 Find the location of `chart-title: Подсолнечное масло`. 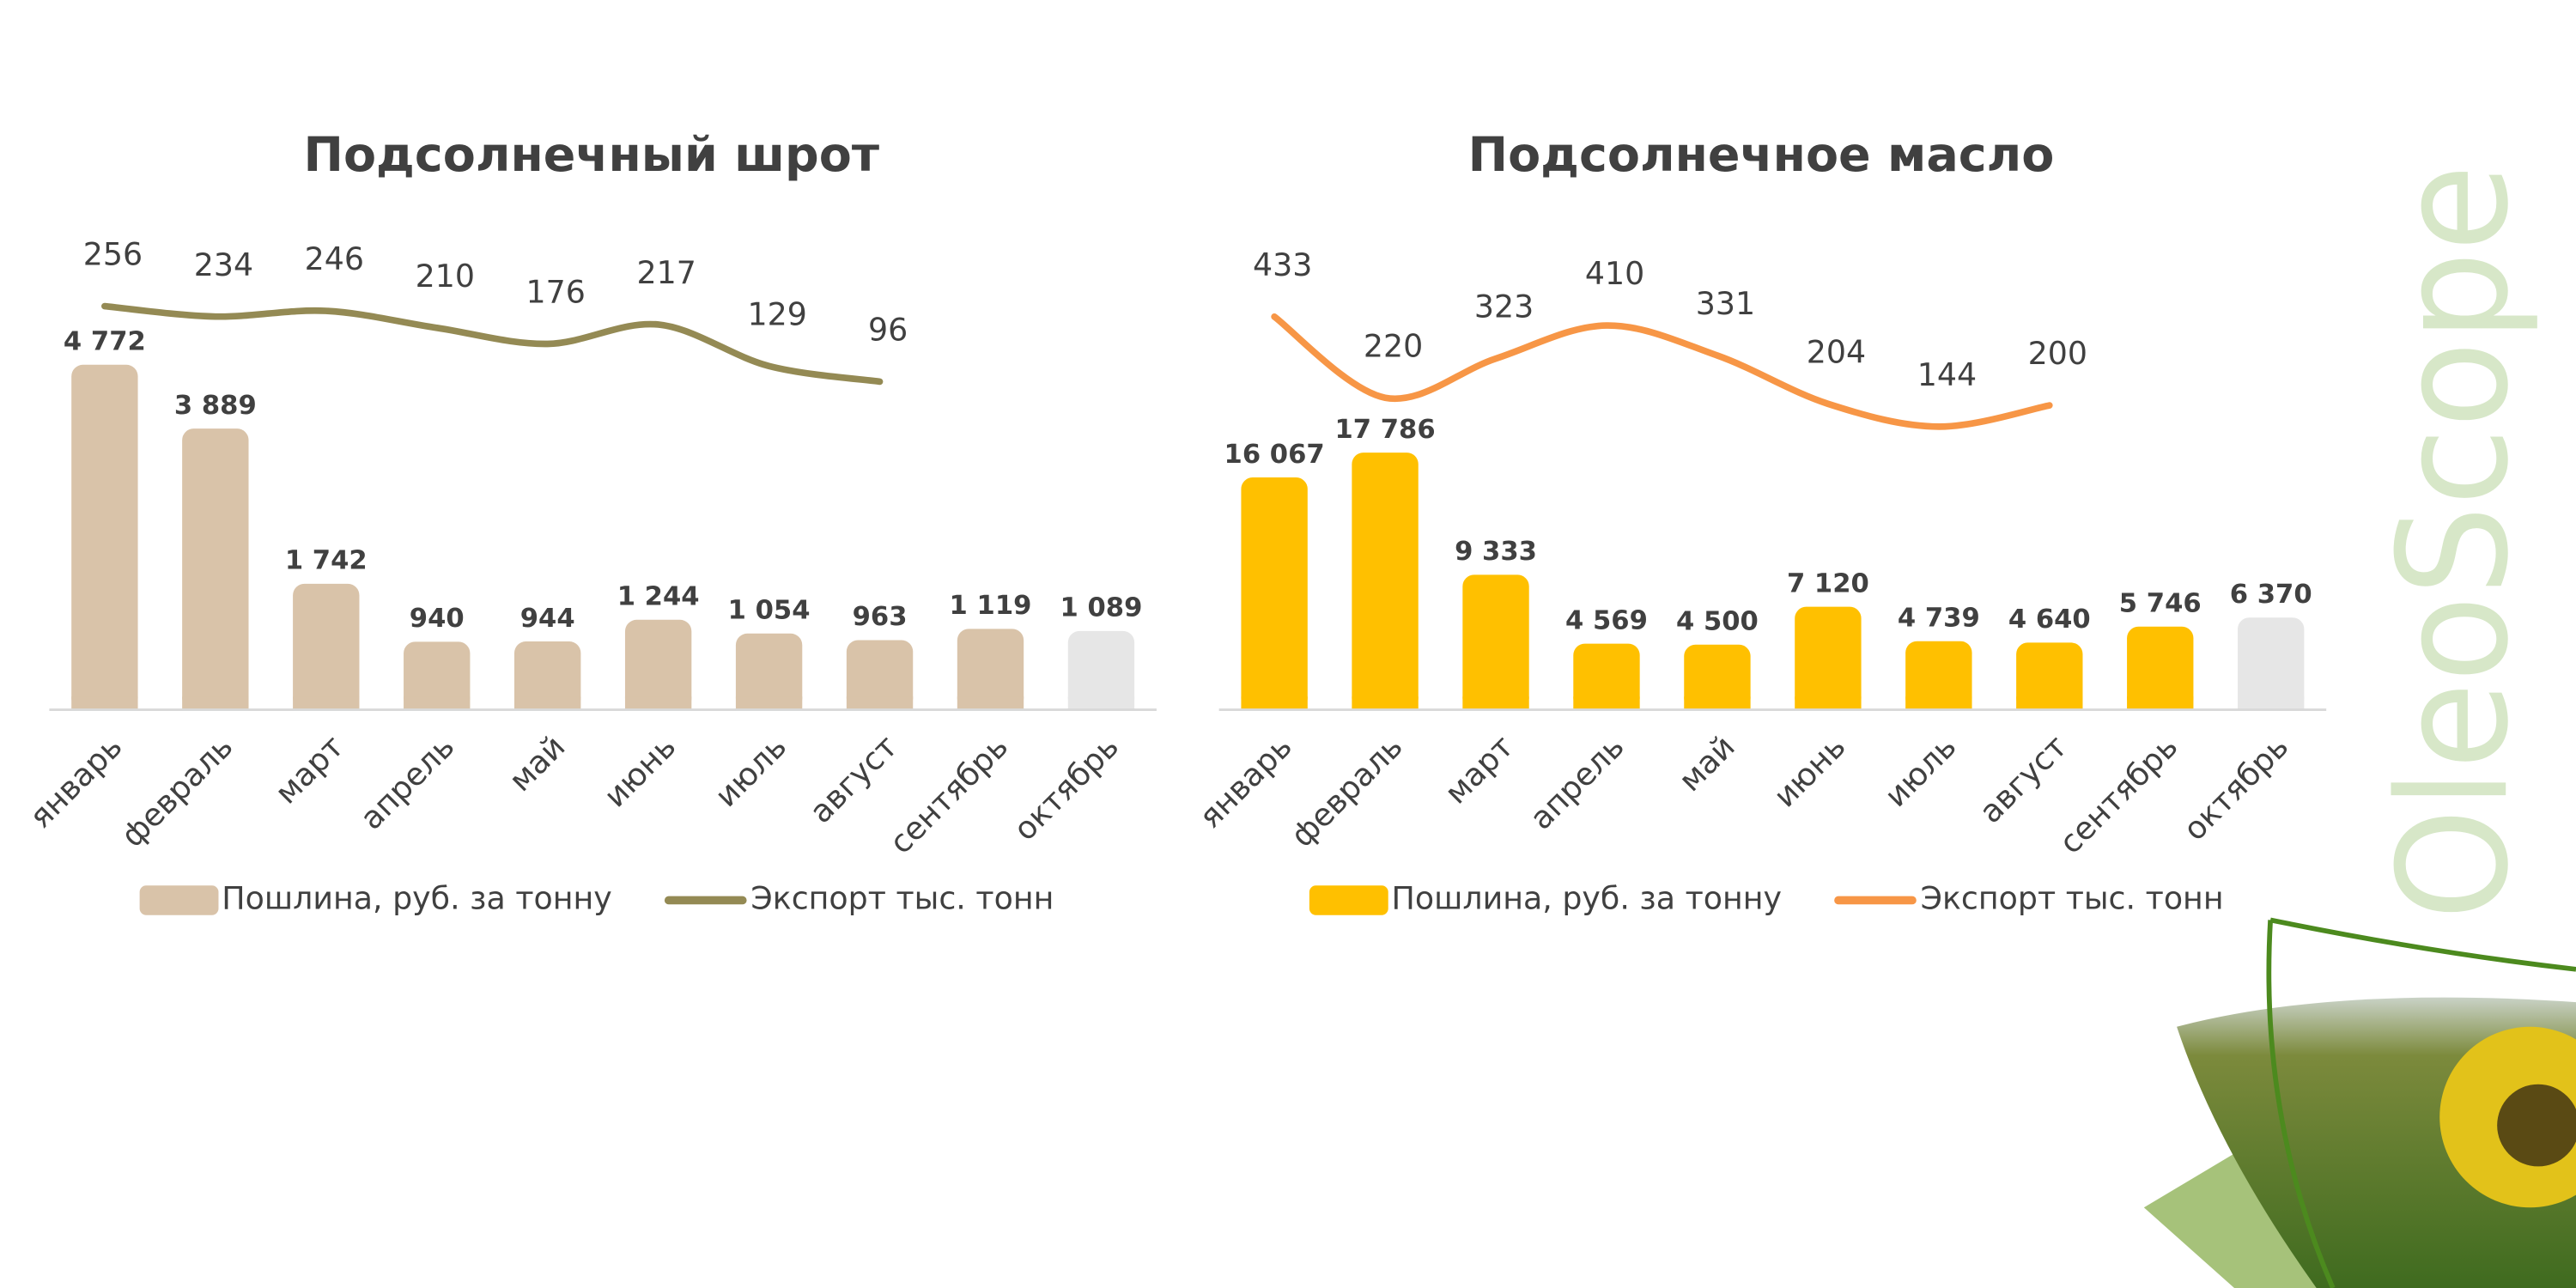

chart-title: Подсолнечное масло is located at coordinates (1762, 155).